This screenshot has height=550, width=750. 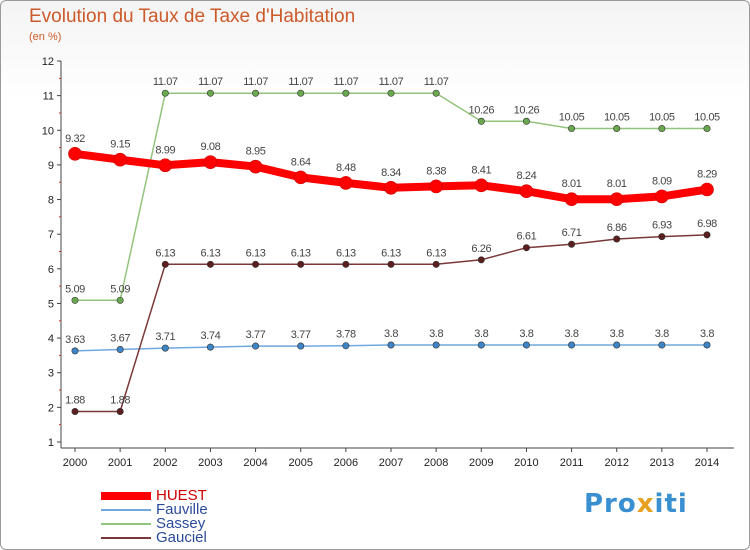 I want to click on data-label-huest: 8.38, so click(x=436, y=171).